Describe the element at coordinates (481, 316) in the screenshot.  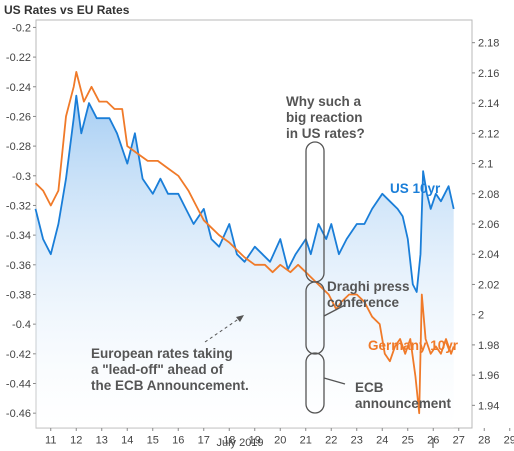
I see `right-tick-label: 2` at that location.